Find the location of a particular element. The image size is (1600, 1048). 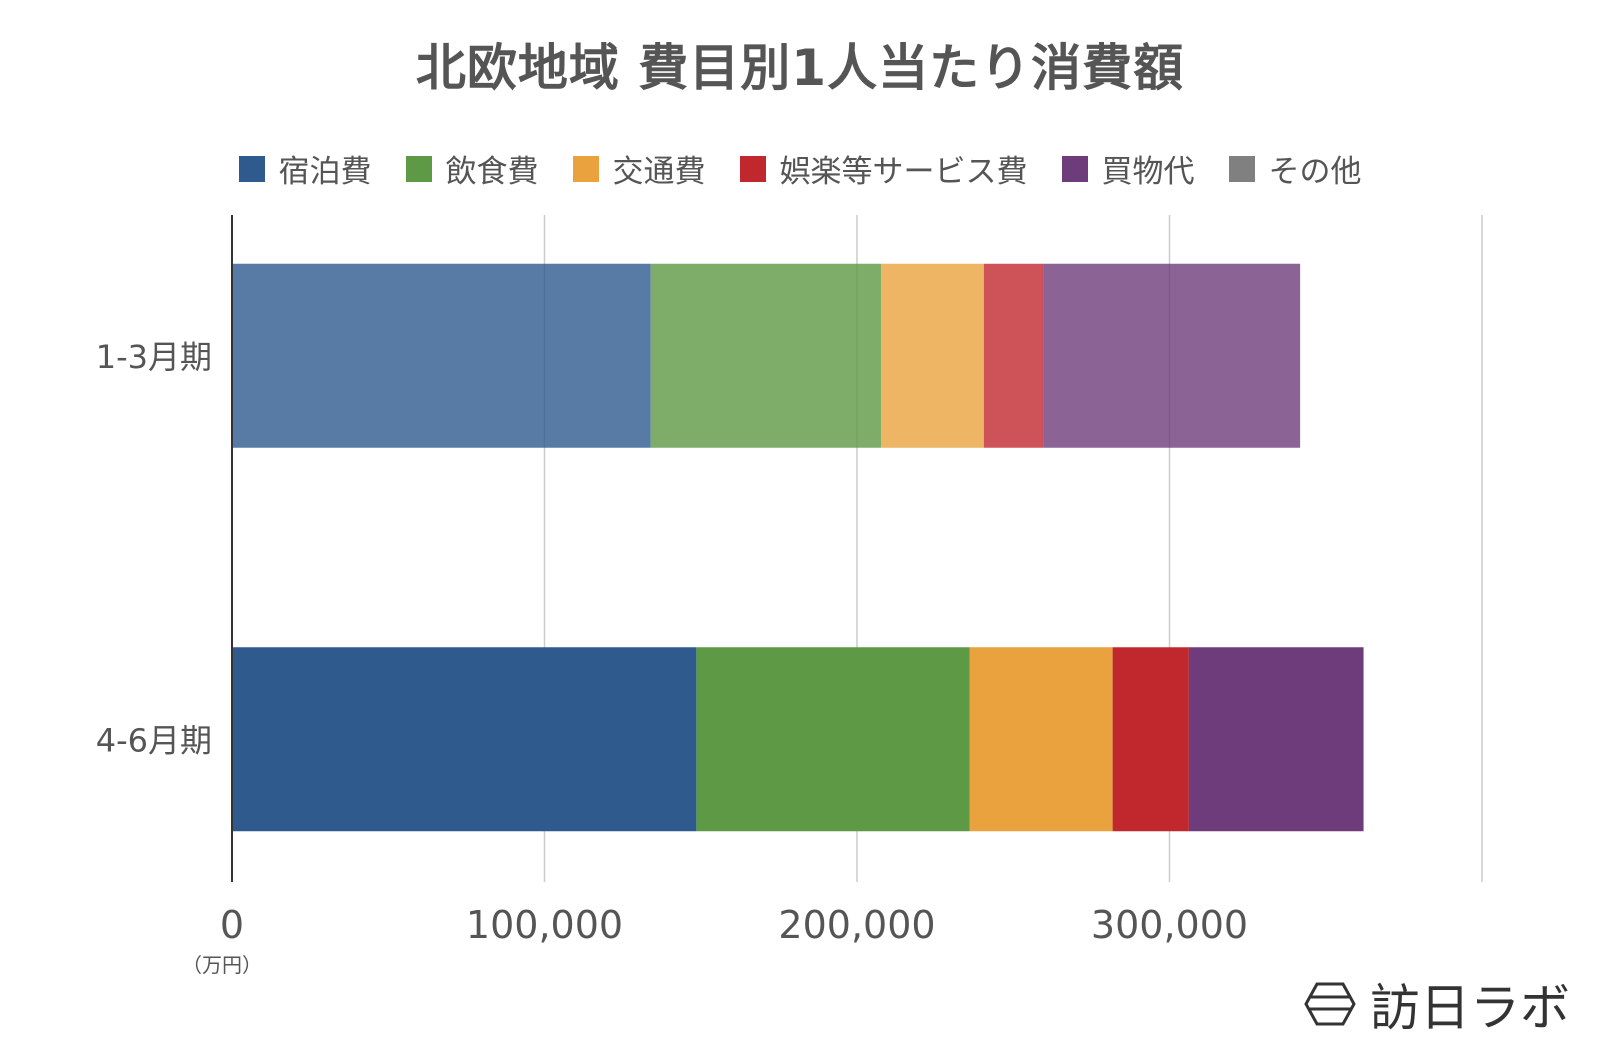

legend-label: その他 is located at coordinates (1315, 172).